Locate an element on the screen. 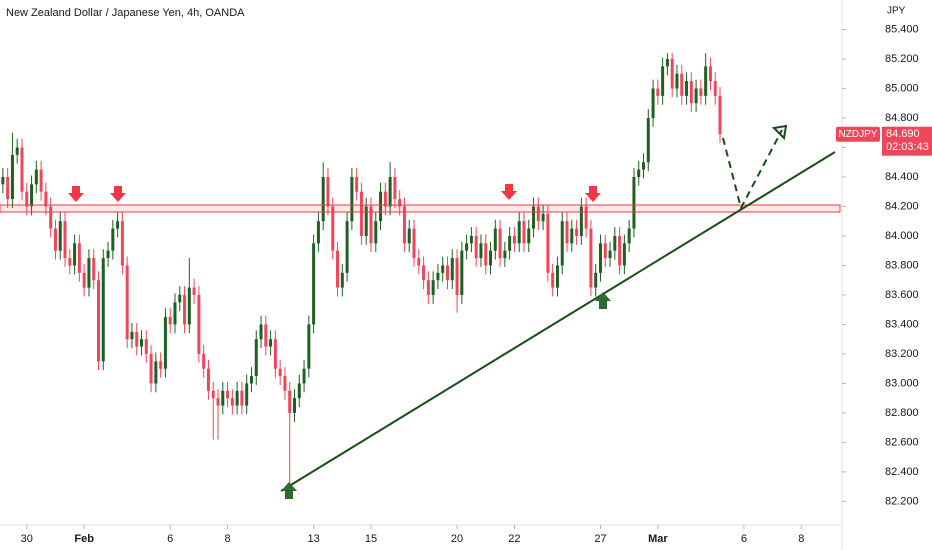 The height and width of the screenshot is (550, 932). symbol-badge is located at coordinates (858, 134).